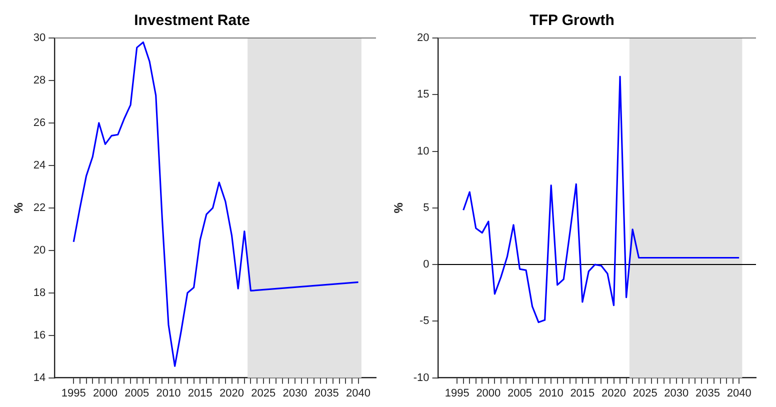  I want to click on y-tick-label: 26, so click(39, 122).